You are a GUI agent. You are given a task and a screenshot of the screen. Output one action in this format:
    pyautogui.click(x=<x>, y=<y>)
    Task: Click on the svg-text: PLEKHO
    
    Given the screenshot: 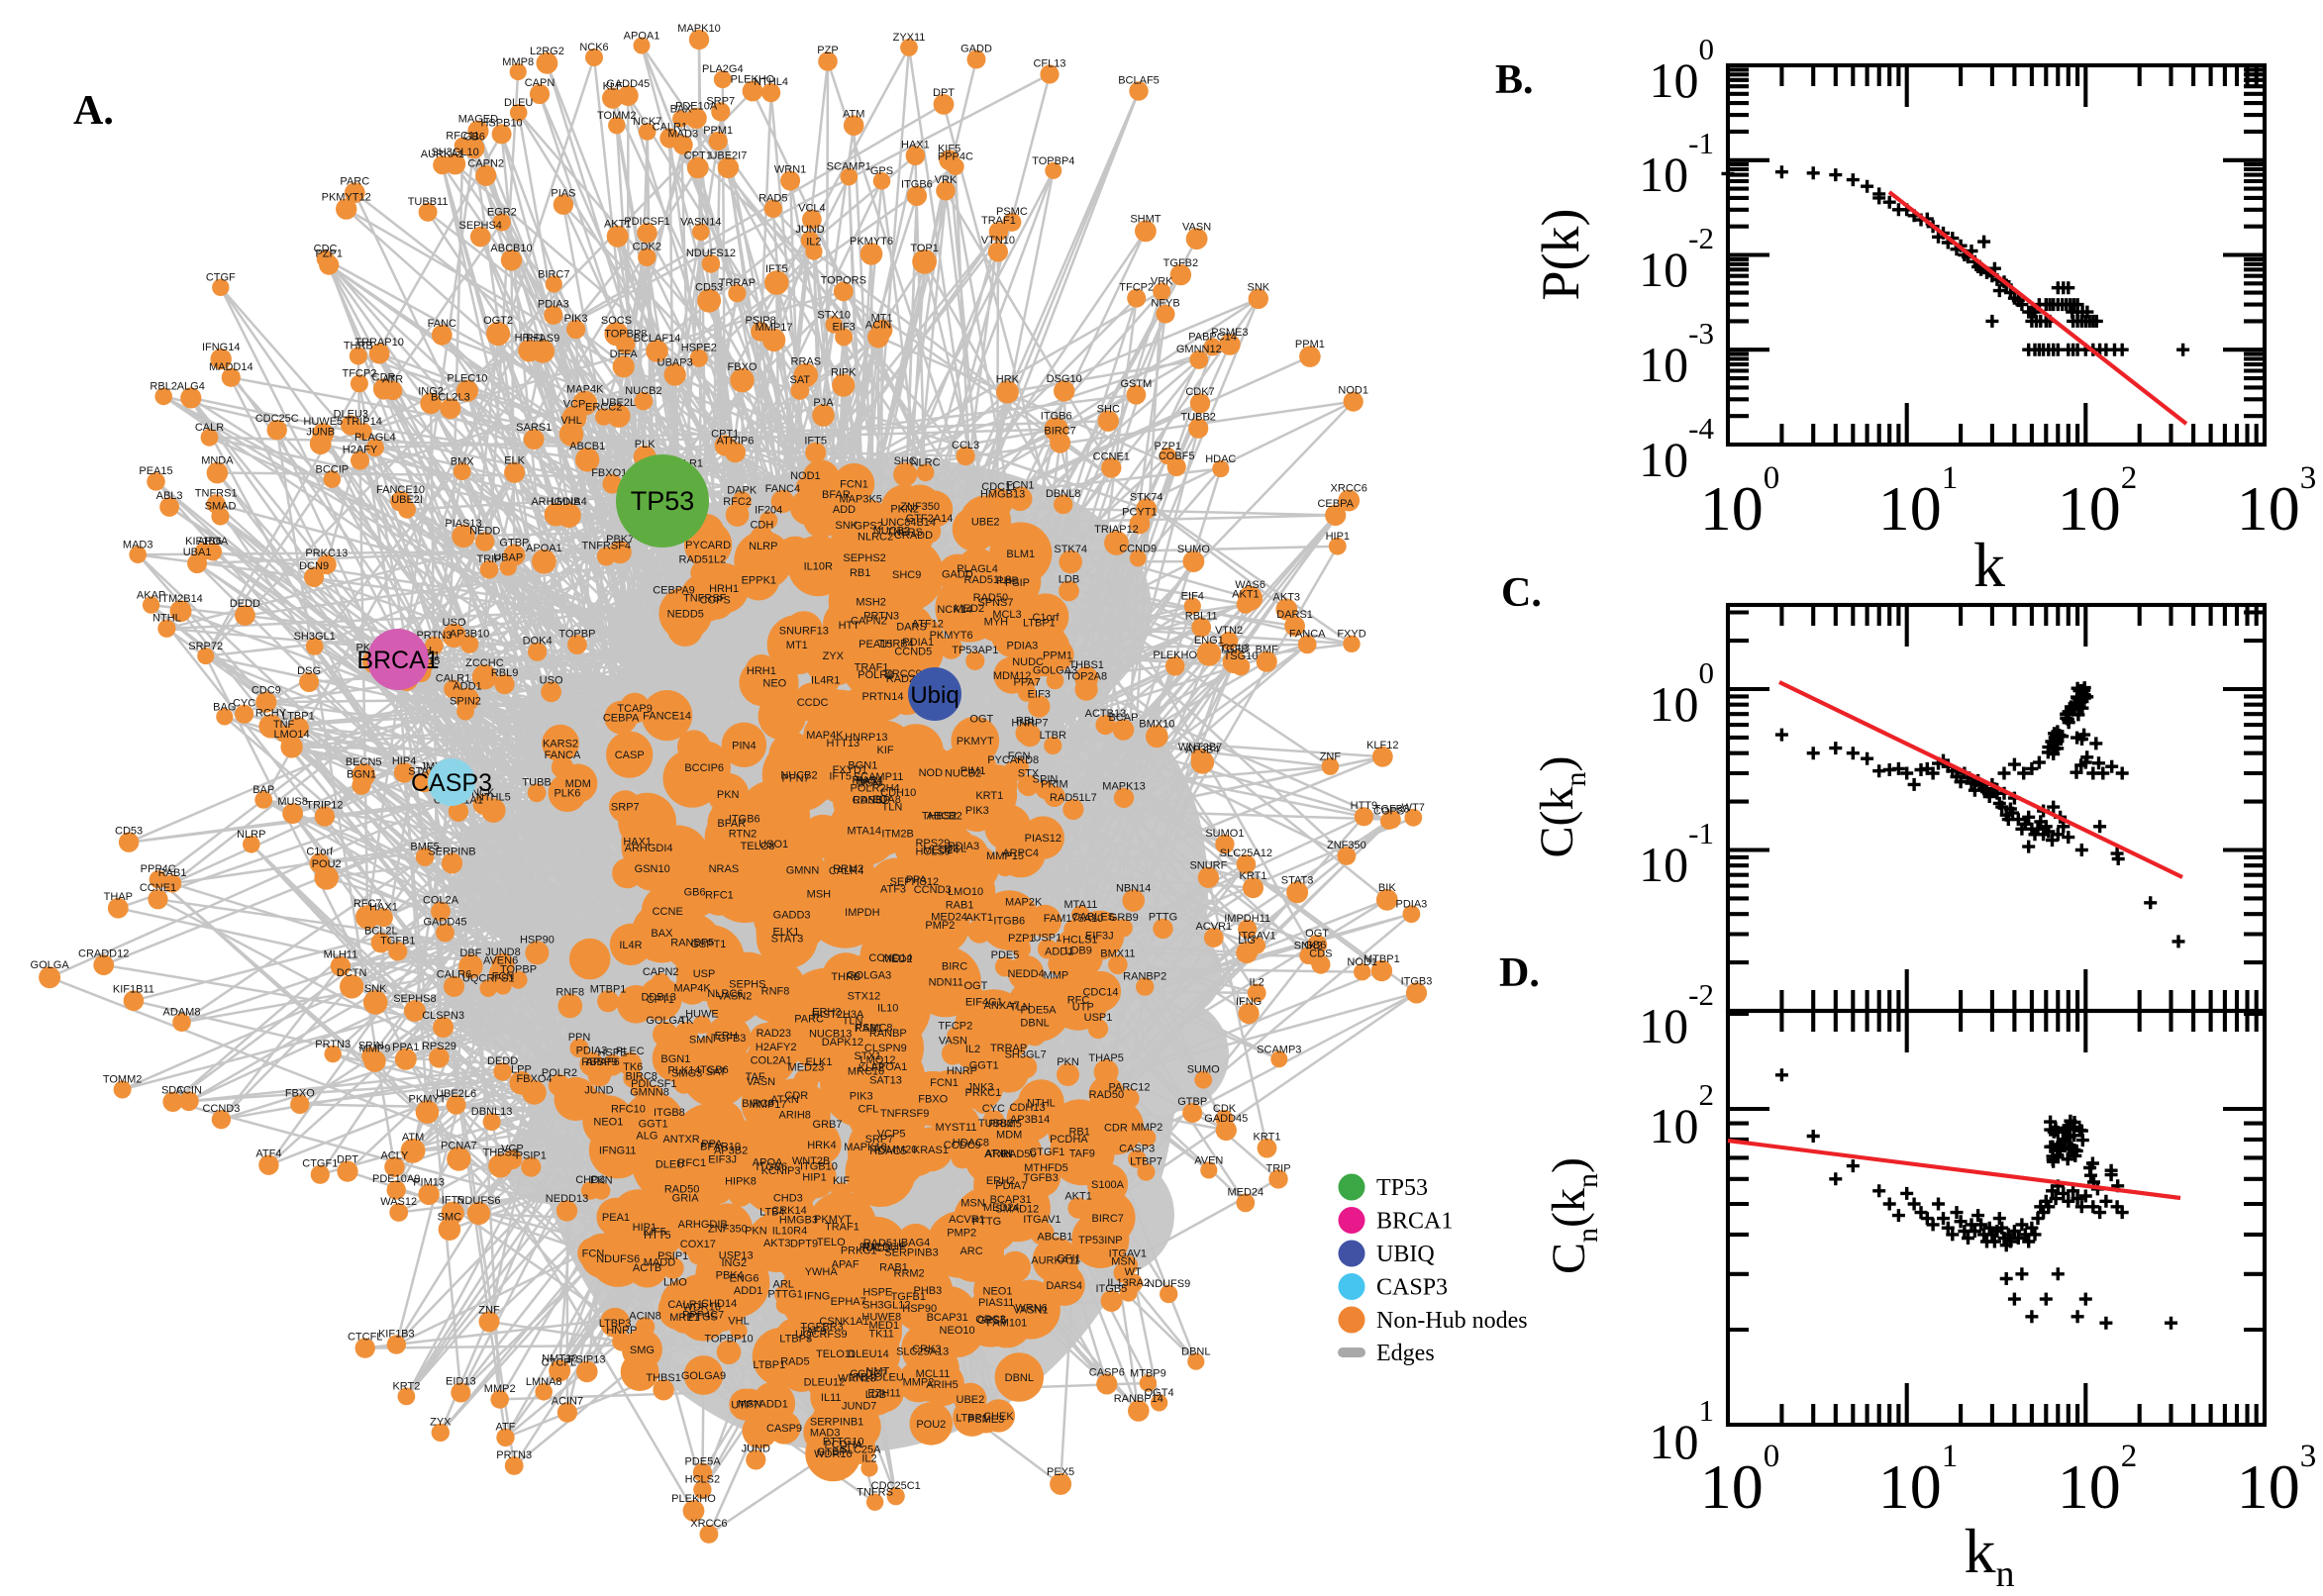 What is the action you would take?
    pyautogui.click(x=694, y=1499)
    